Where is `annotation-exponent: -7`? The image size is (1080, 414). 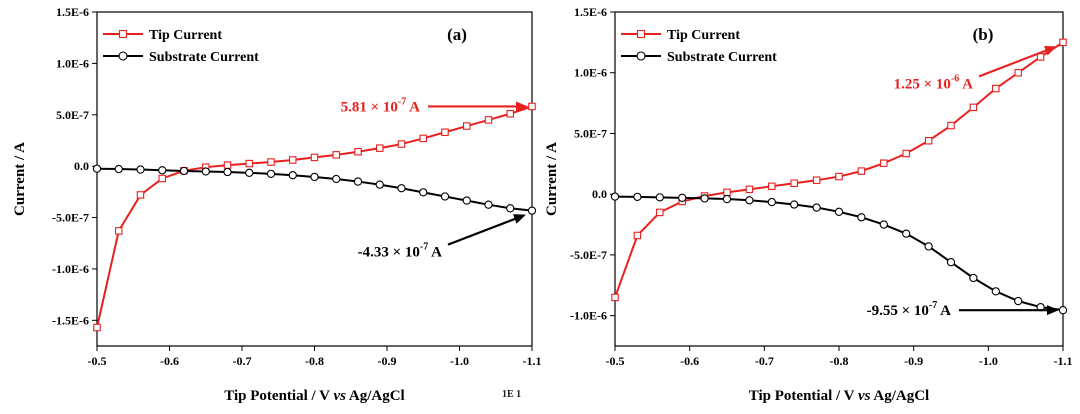 annotation-exponent: -7 is located at coordinates (402, 101).